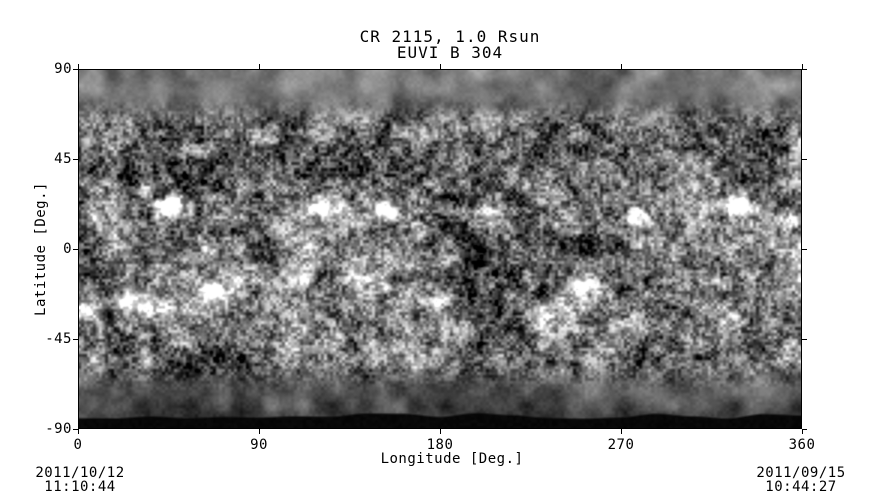 This screenshot has height=500, width=880. What do you see at coordinates (440, 445) in the screenshot?
I see `x-tick-label: 180` at bounding box center [440, 445].